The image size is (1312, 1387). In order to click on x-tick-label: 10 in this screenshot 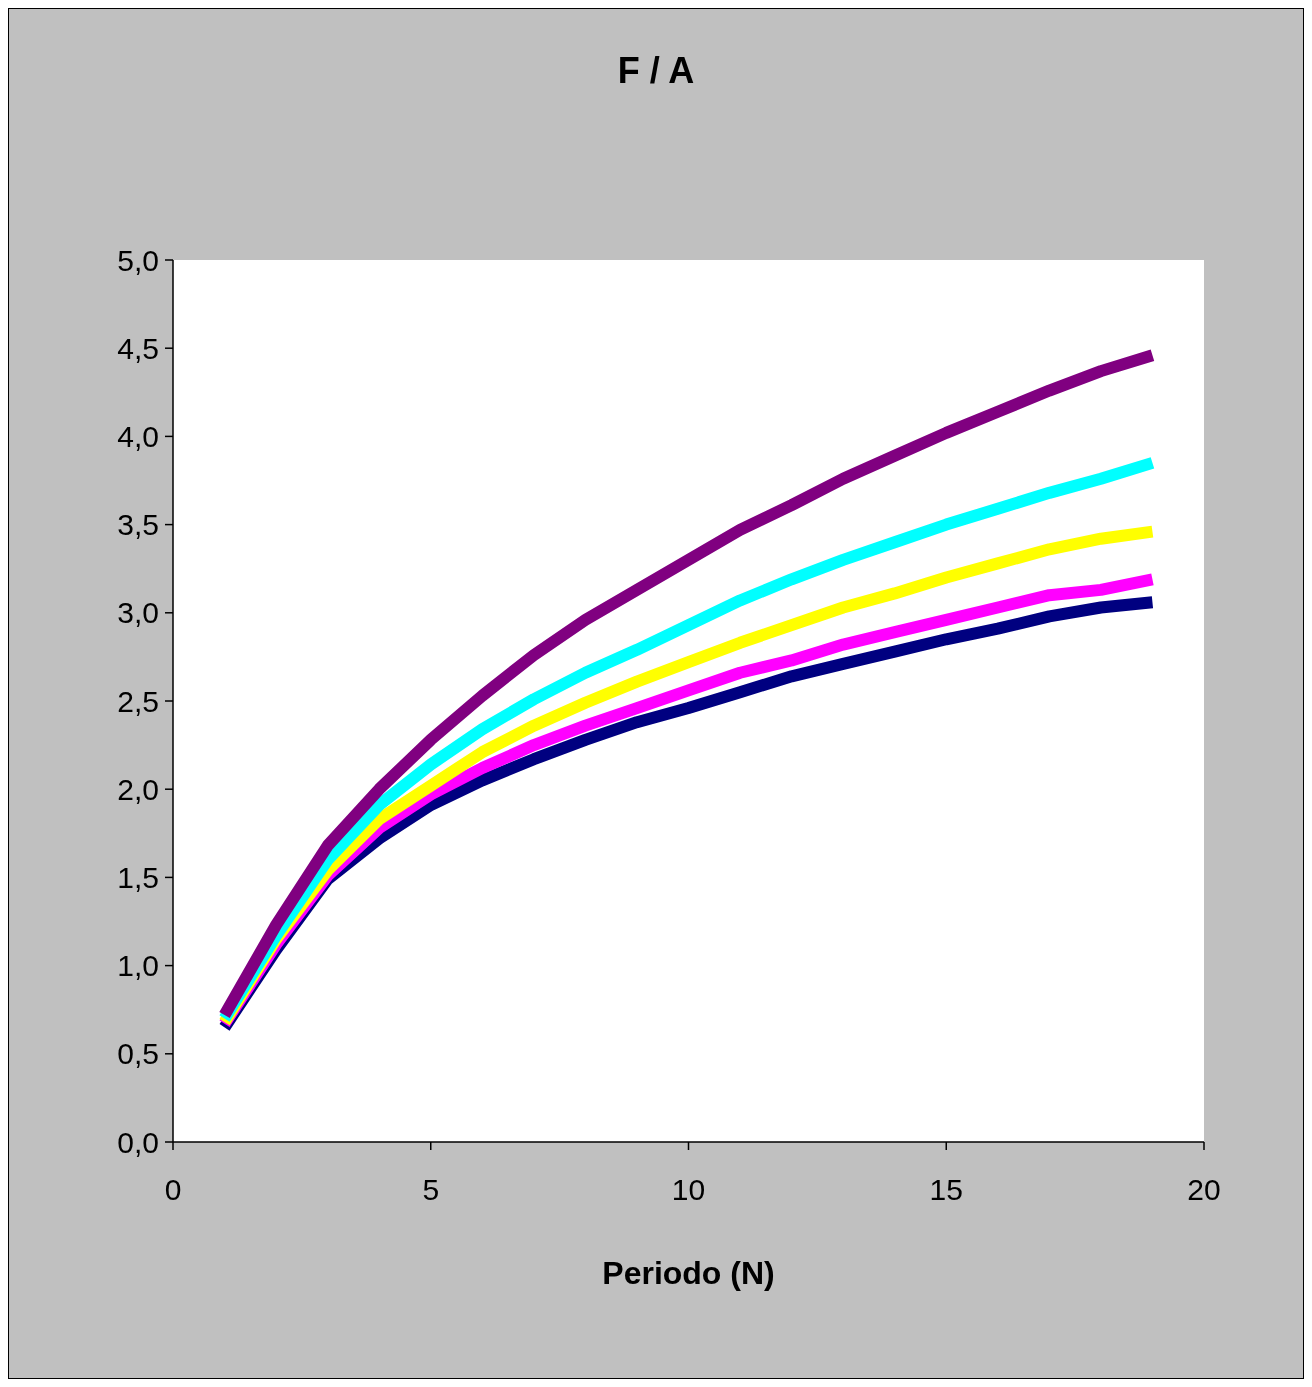, I will do `click(688, 1189)`.